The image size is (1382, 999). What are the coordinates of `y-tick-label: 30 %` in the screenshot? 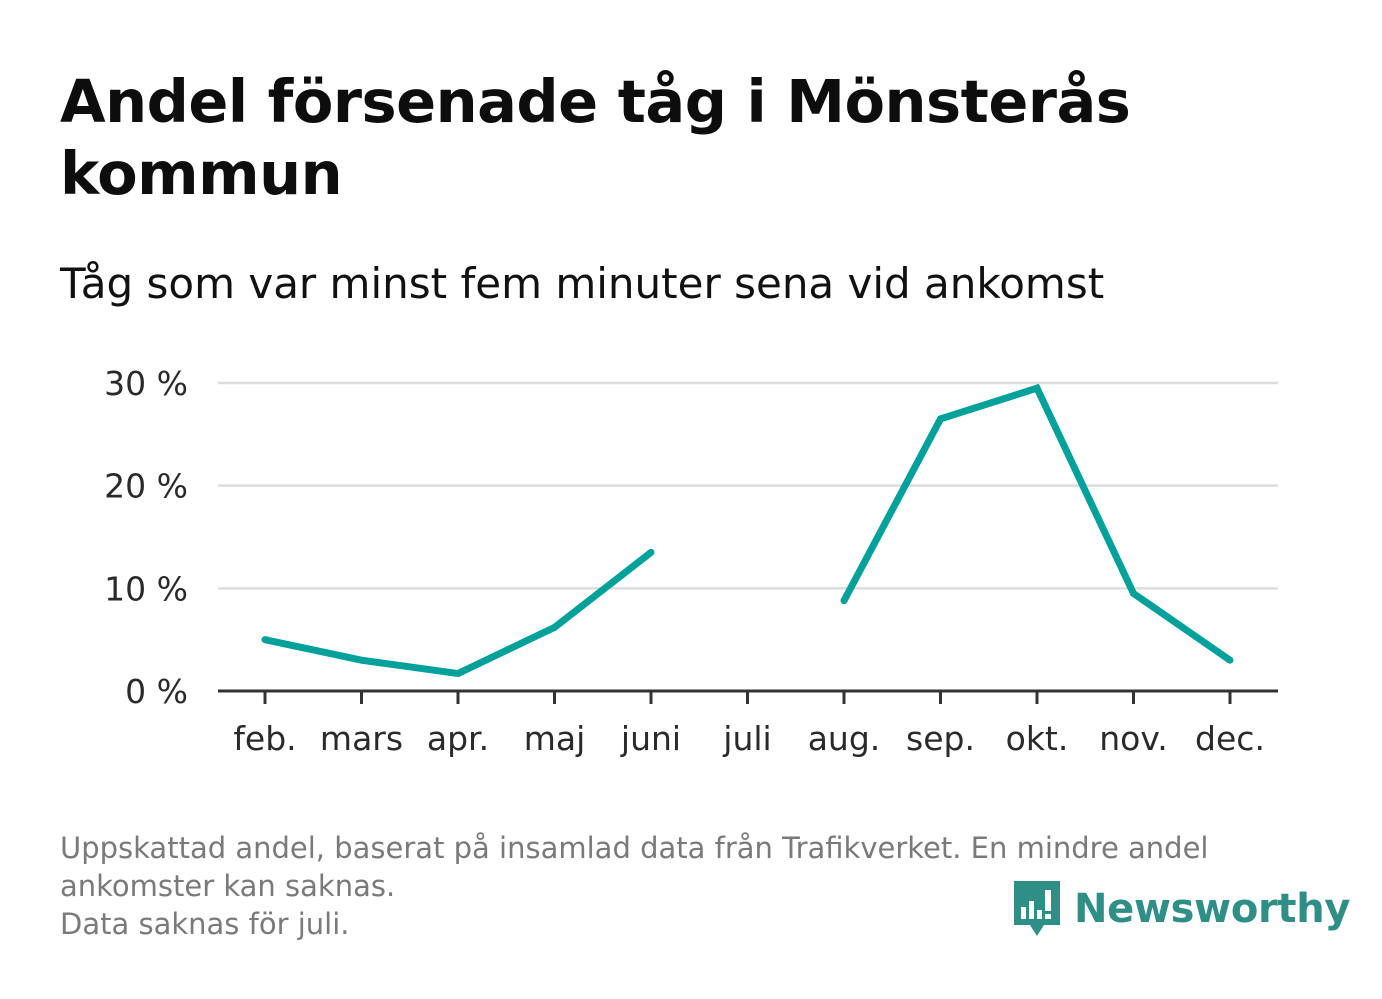 It's located at (146, 383).